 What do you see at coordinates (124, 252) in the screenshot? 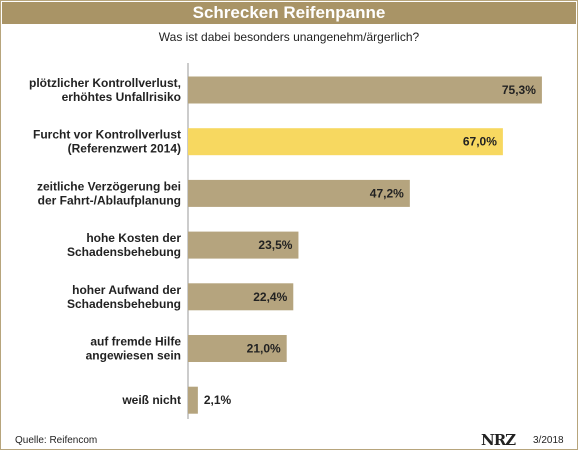
I see `category-label-3-line-1: Schadensbehebung` at bounding box center [124, 252].